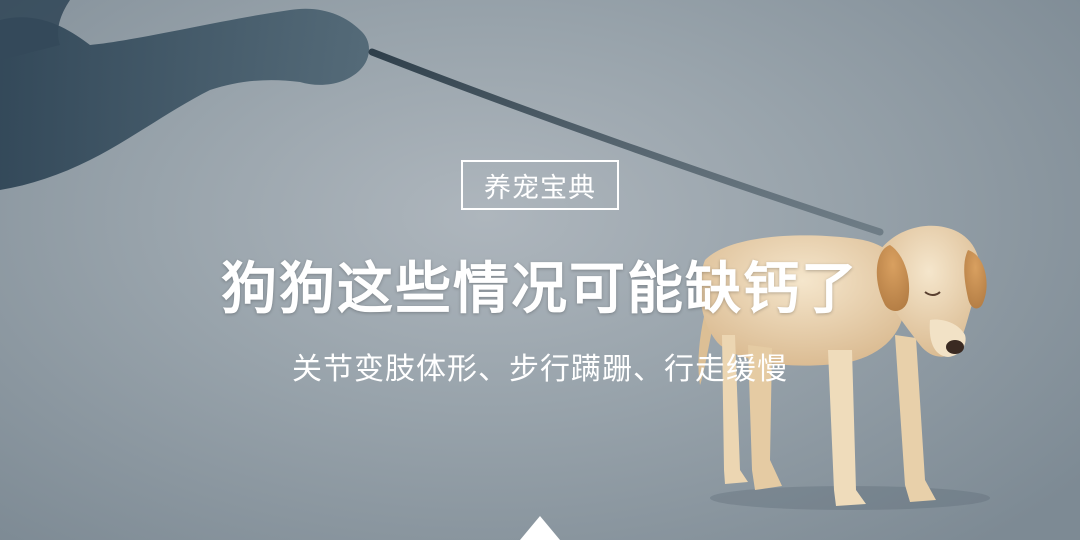 This screenshot has width=1080, height=540. What do you see at coordinates (540, 289) in the screenshot?
I see `page-title: 狗狗这些情况可能缺钙了` at bounding box center [540, 289].